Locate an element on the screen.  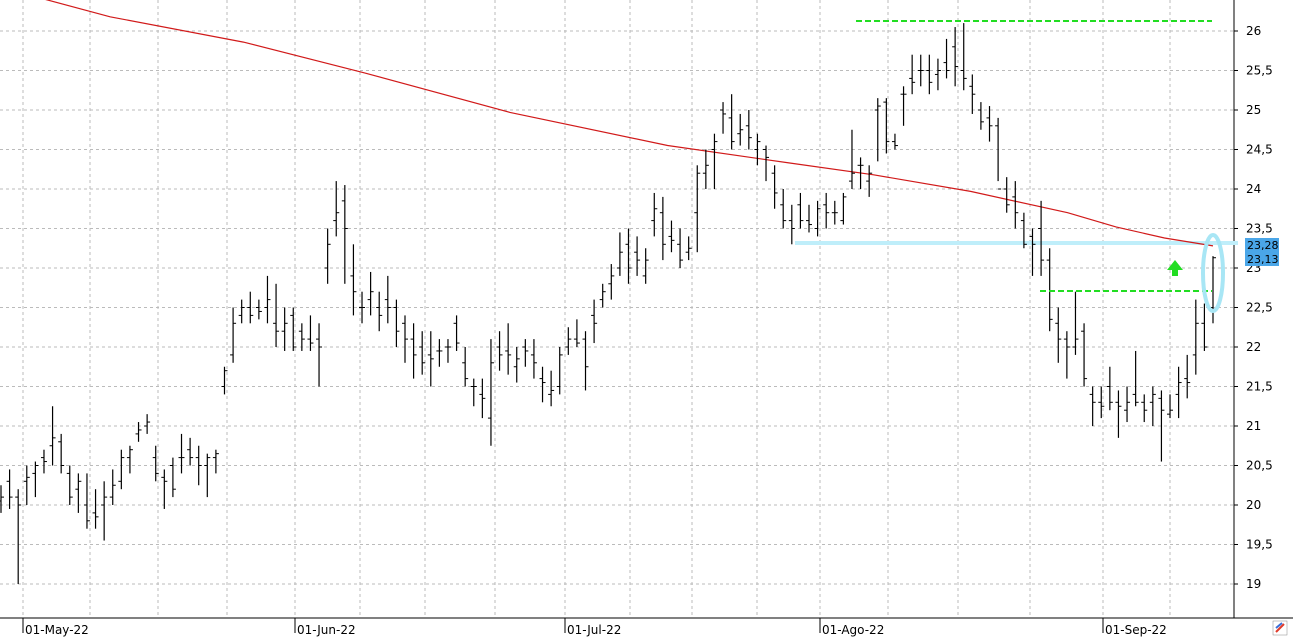
price-tags: 23,28 23,13 is located at coordinates (1262, 252).